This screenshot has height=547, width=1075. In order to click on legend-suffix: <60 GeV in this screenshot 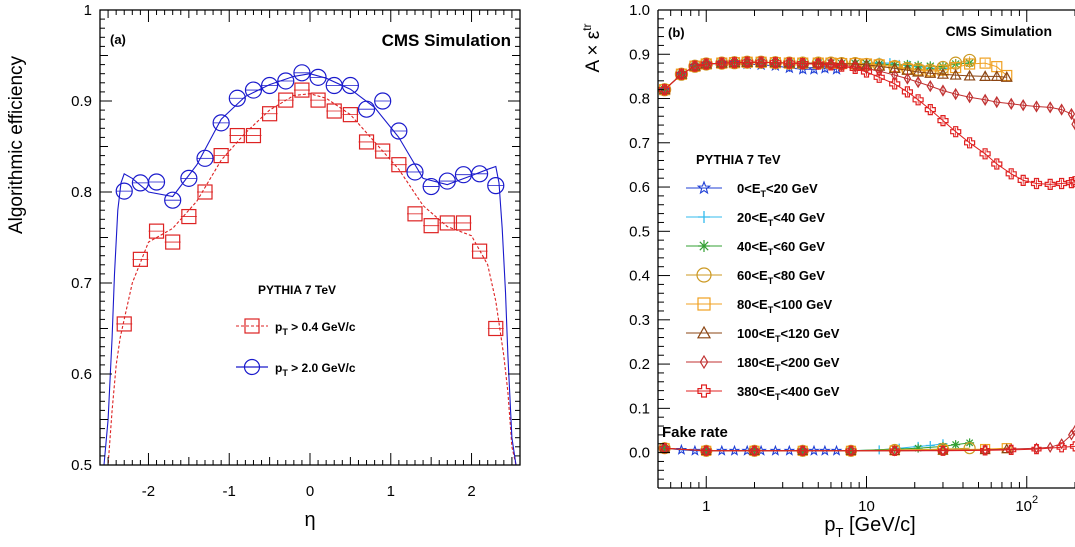, I will do `click(799, 246)`.